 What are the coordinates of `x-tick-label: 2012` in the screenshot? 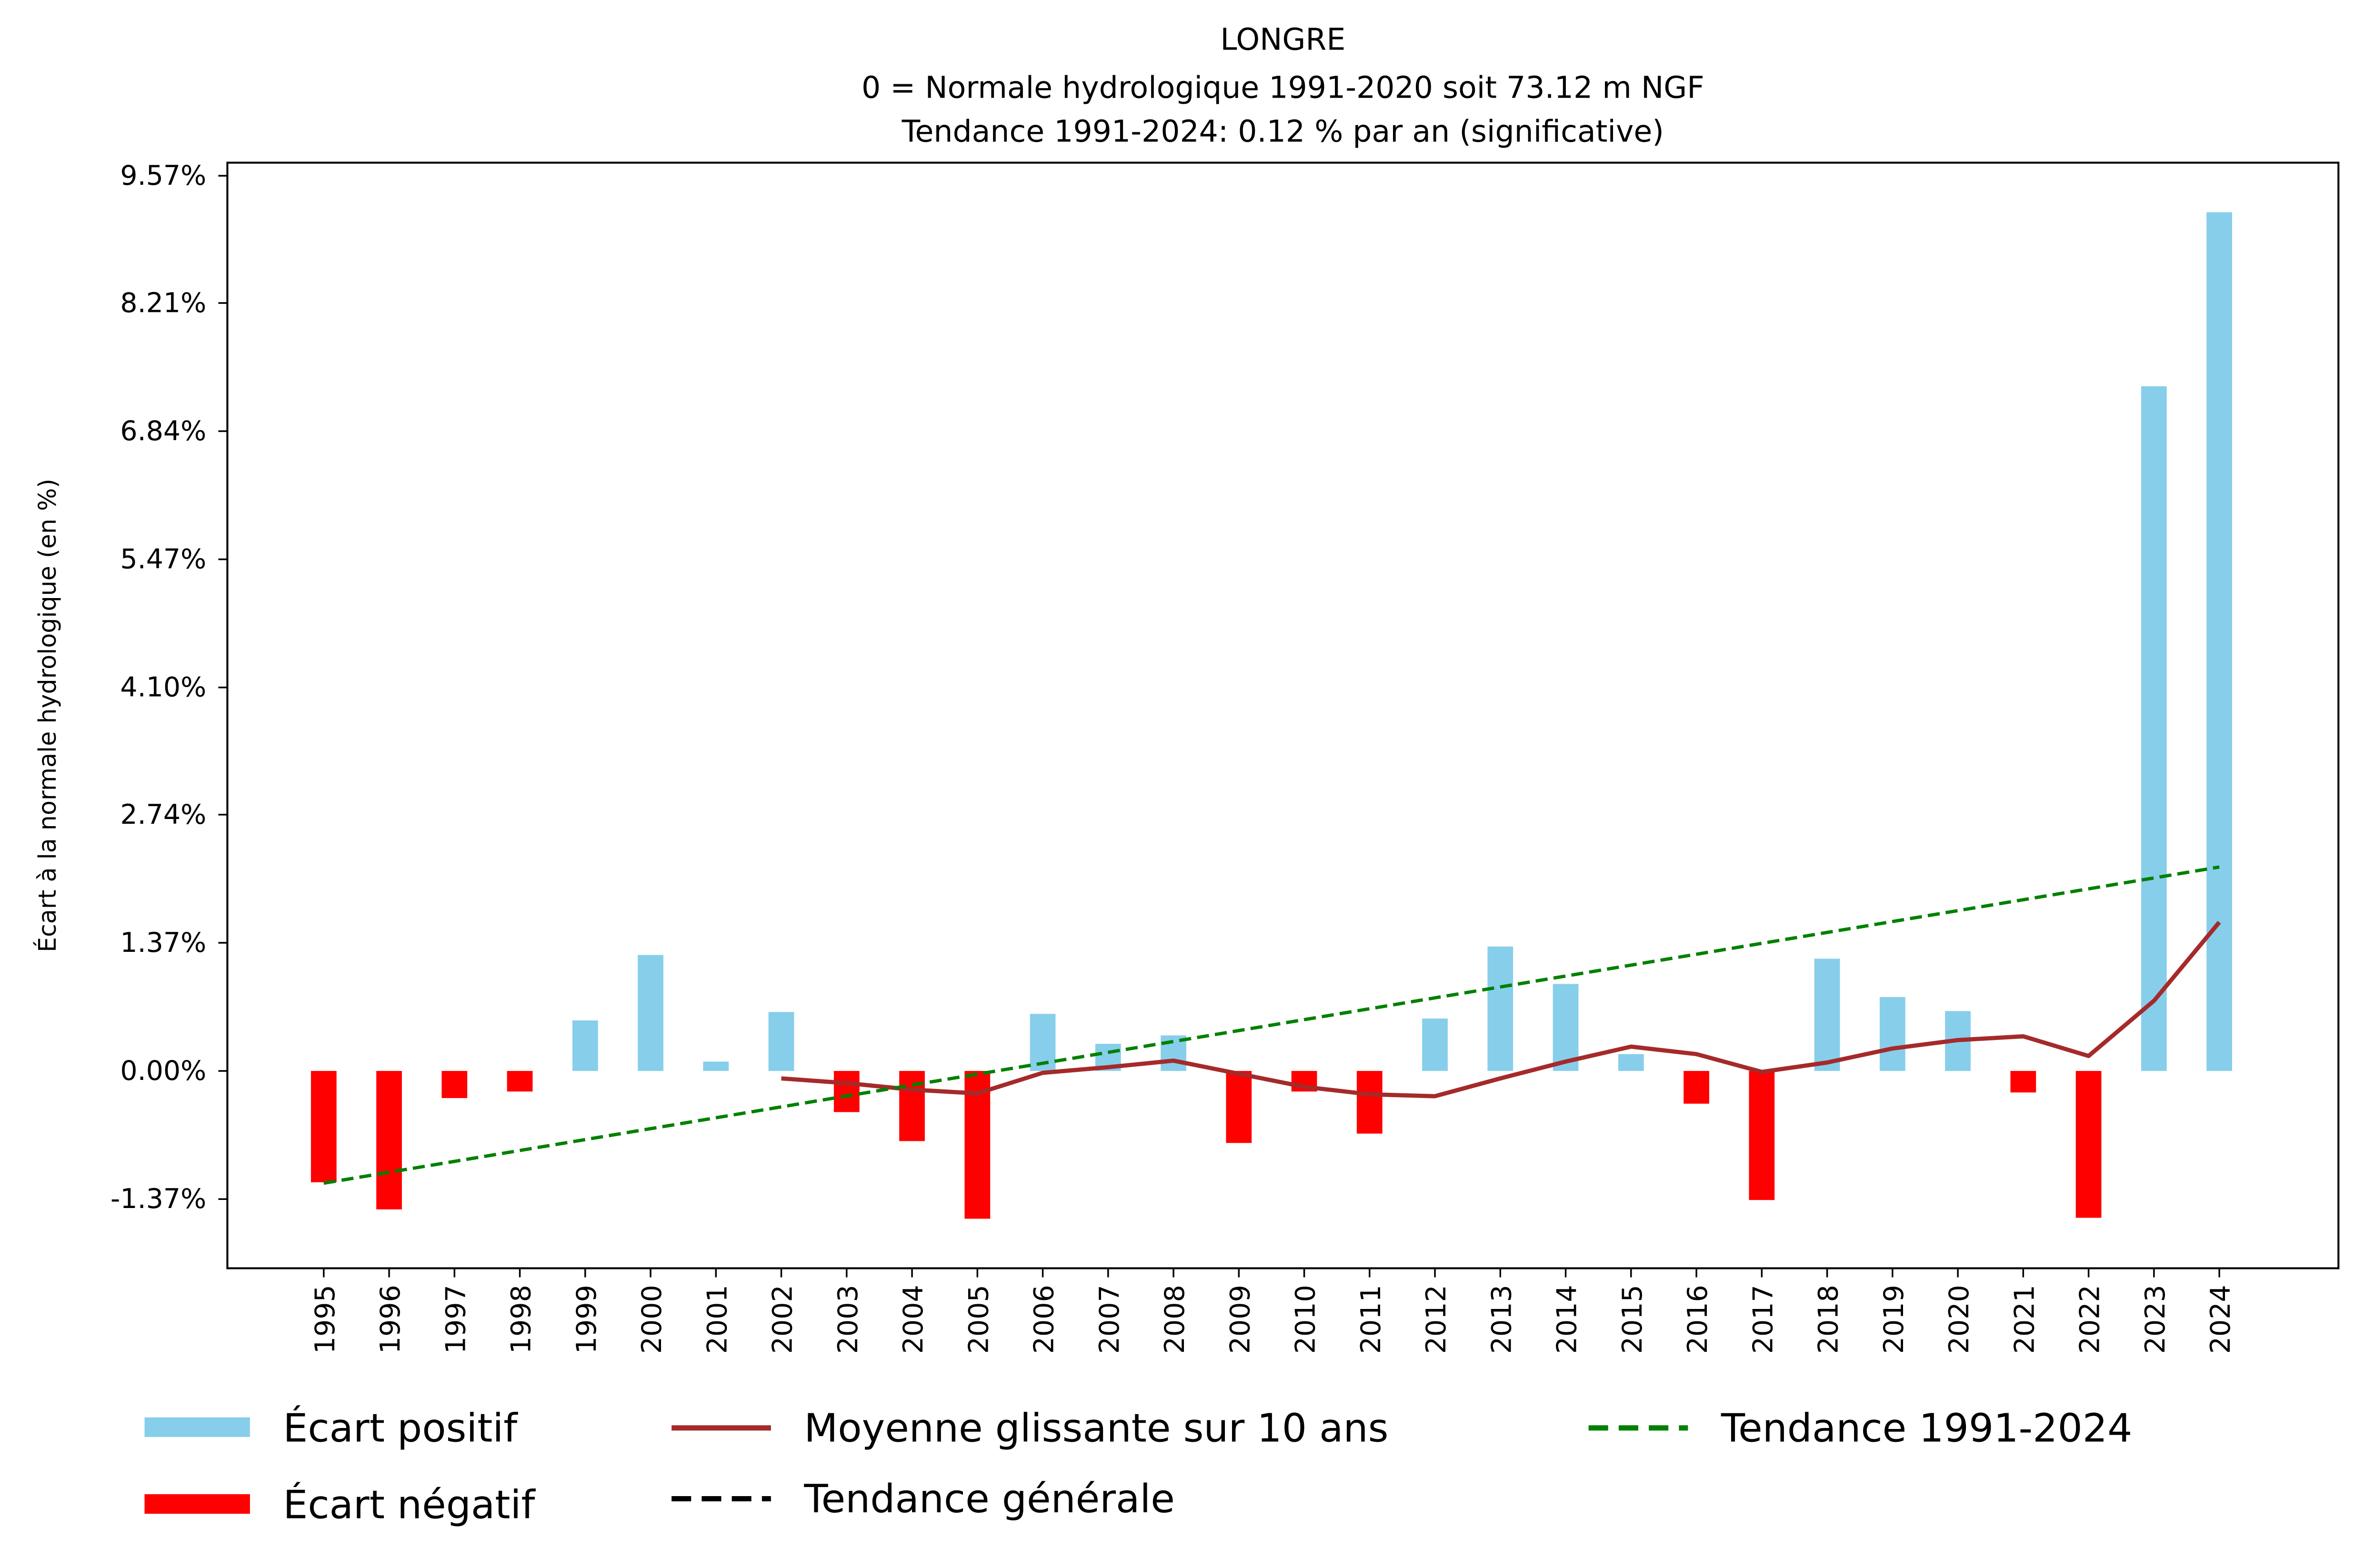 It's located at (1436, 1319).